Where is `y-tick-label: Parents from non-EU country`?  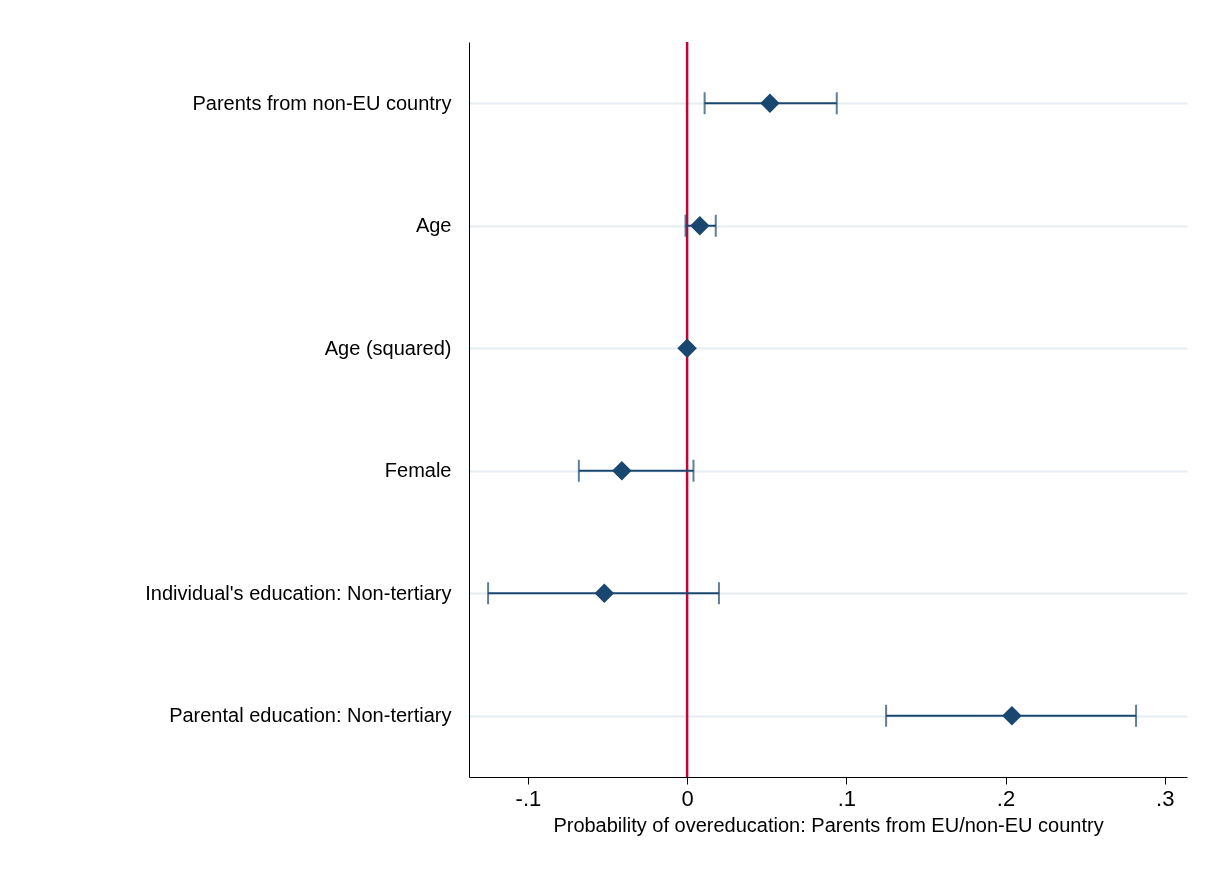
y-tick-label: Parents from non-EU country is located at coordinates (322, 102).